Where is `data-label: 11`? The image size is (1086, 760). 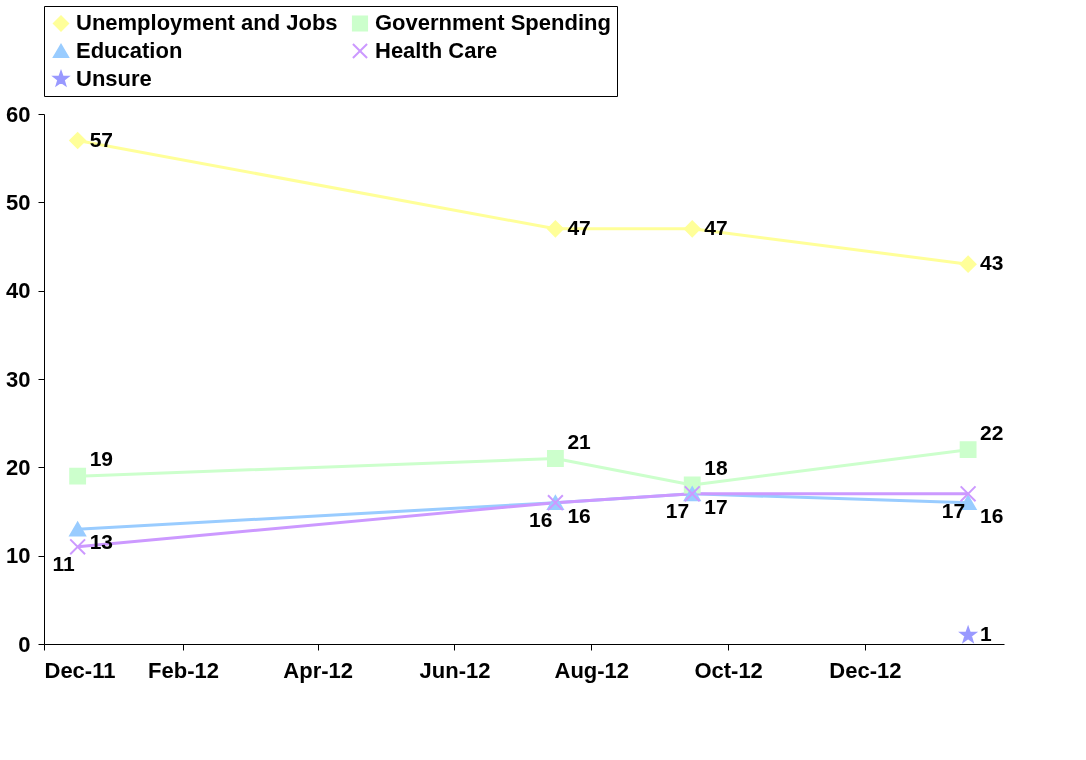 data-label: 11 is located at coordinates (63, 563).